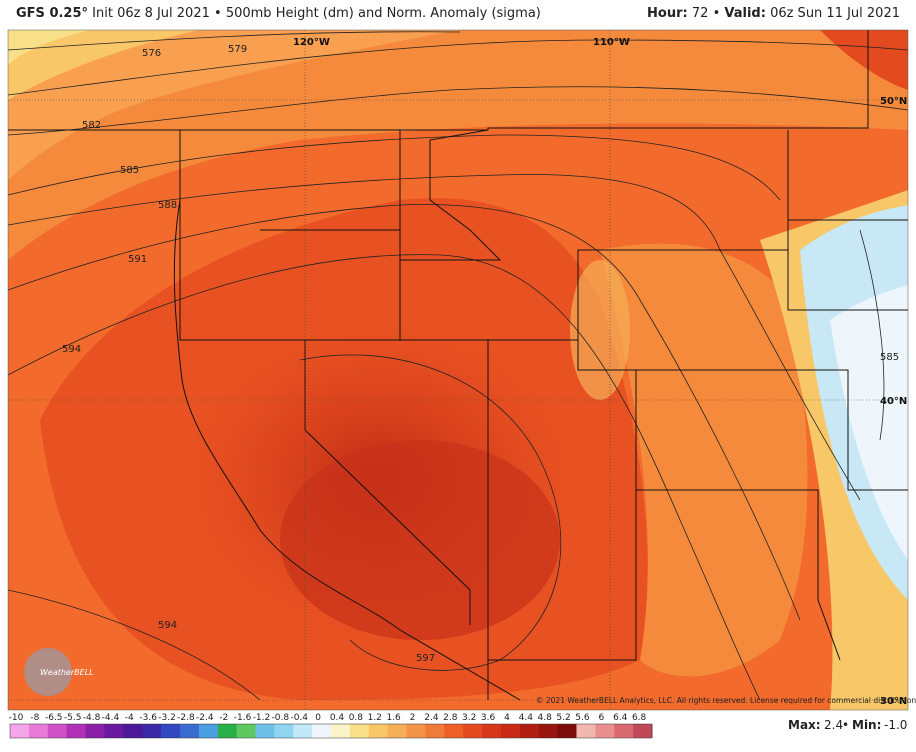 This screenshot has height=752, width=916. What do you see at coordinates (318, 718) in the screenshot?
I see `colorbar-label: 0` at bounding box center [318, 718].